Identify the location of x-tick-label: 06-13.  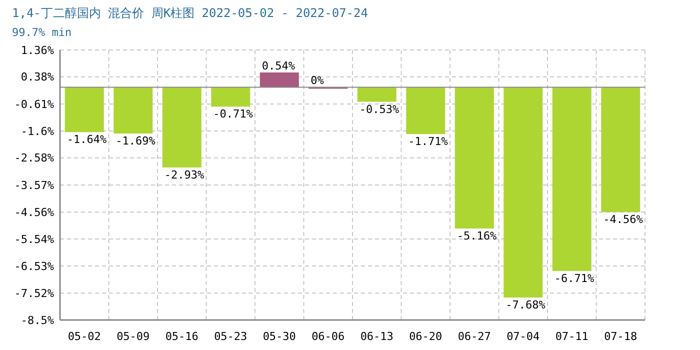
(377, 336).